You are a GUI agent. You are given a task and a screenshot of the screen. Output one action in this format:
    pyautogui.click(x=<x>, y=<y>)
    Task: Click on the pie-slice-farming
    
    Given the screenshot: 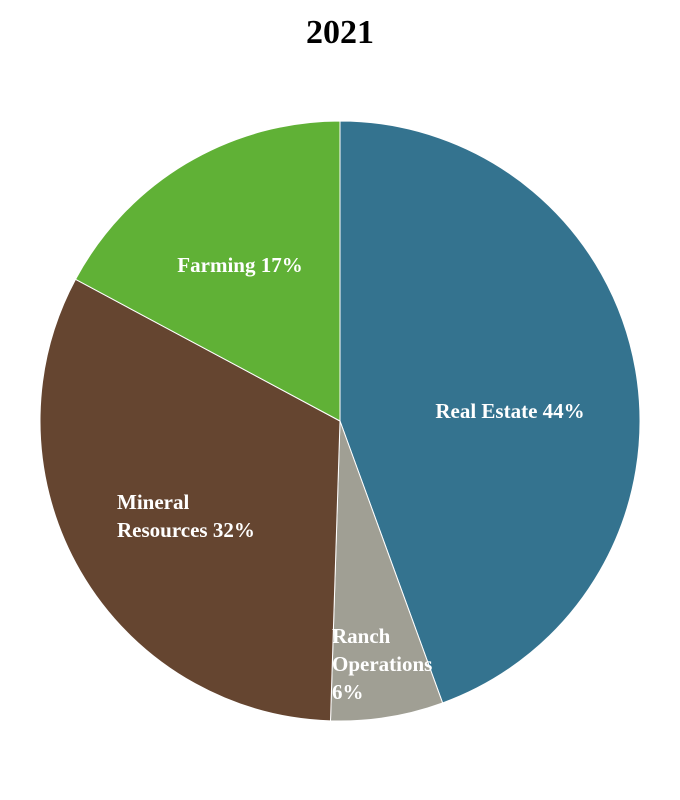 What is the action you would take?
    pyautogui.click(x=207, y=271)
    